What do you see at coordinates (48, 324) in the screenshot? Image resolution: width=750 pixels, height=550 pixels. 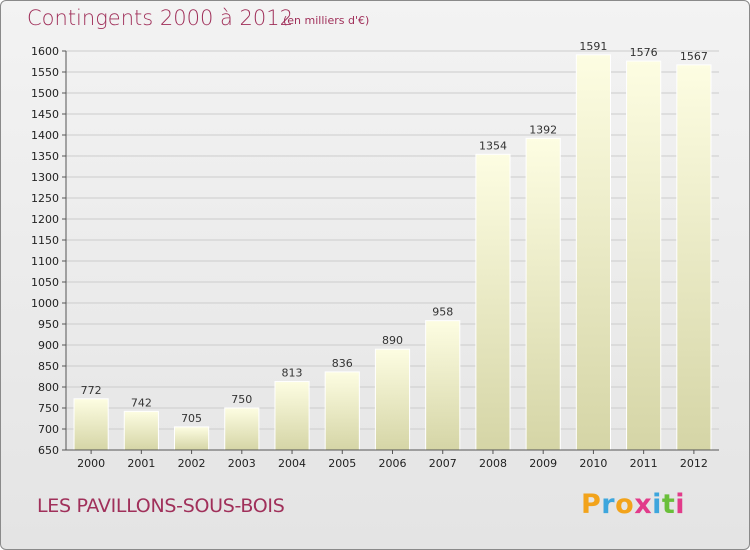 I see `y-tick-label: 950` at bounding box center [48, 324].